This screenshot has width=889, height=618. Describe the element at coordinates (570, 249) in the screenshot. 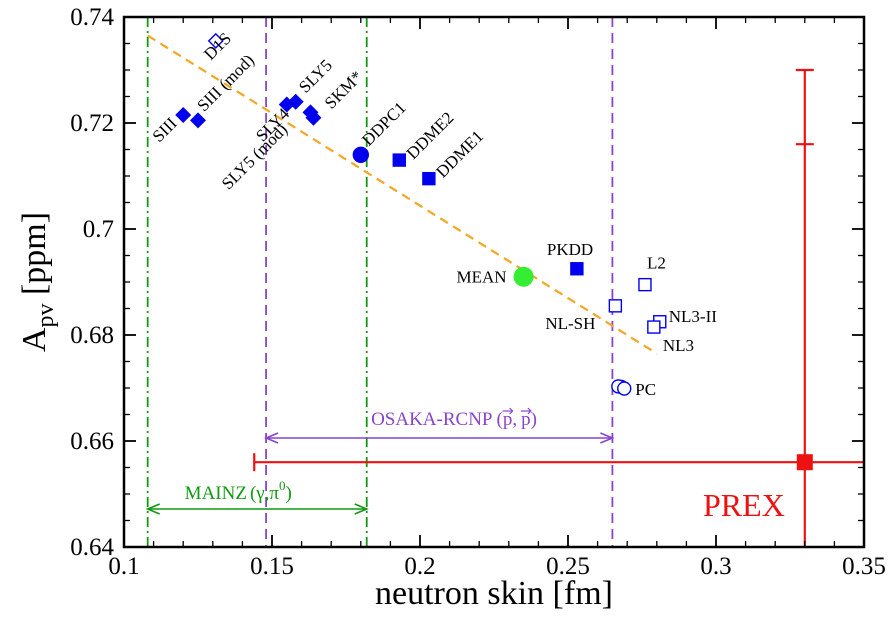

I see `data-point-label: PKDD` at that location.